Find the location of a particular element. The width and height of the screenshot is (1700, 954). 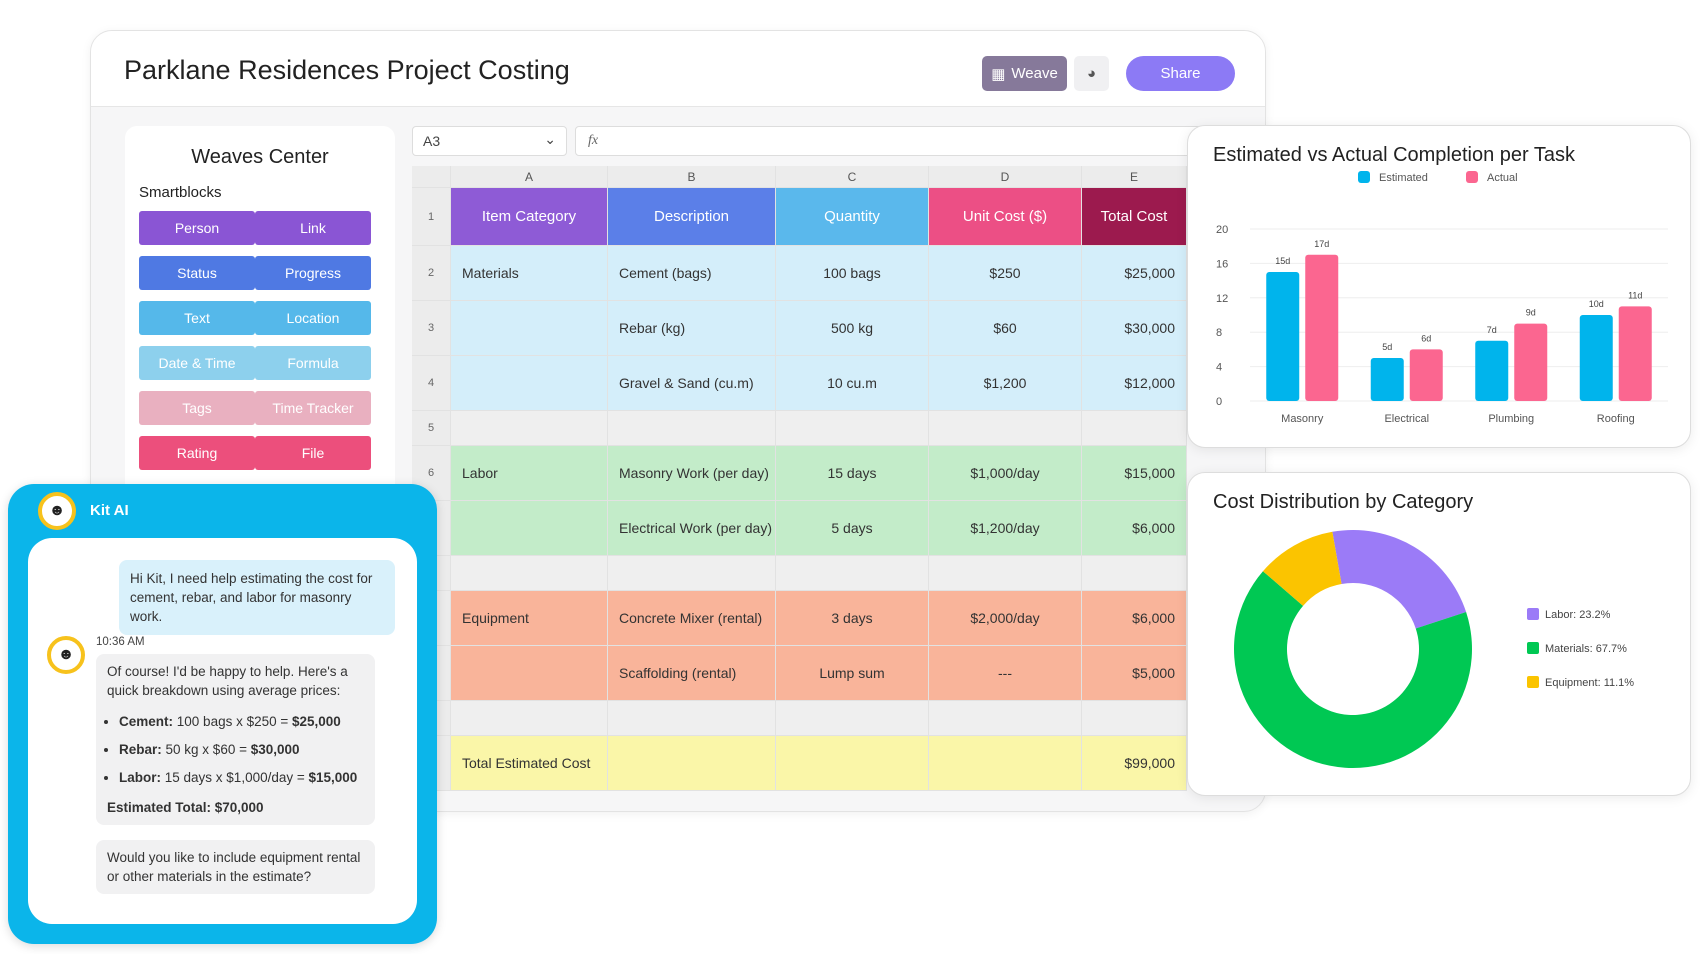

table-cell: Gravel & Sand (cu.m) is located at coordinates (692, 383).